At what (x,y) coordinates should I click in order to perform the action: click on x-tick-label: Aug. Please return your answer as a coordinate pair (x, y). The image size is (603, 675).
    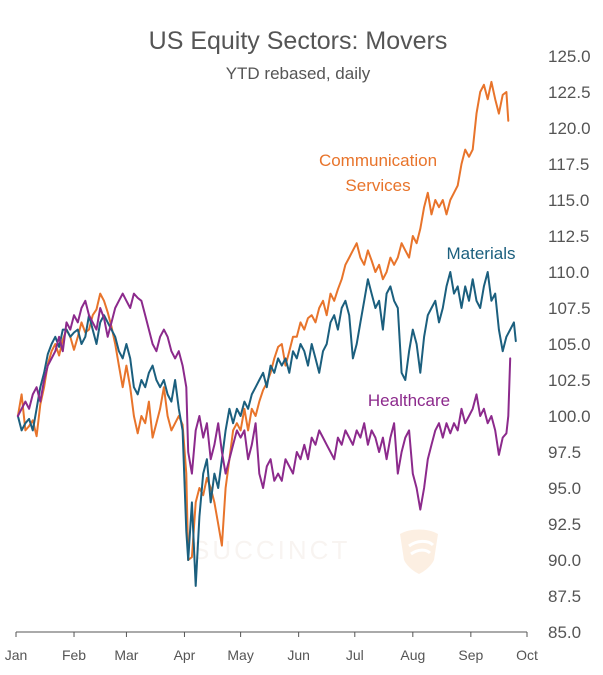
    Looking at the image, I should click on (412, 655).